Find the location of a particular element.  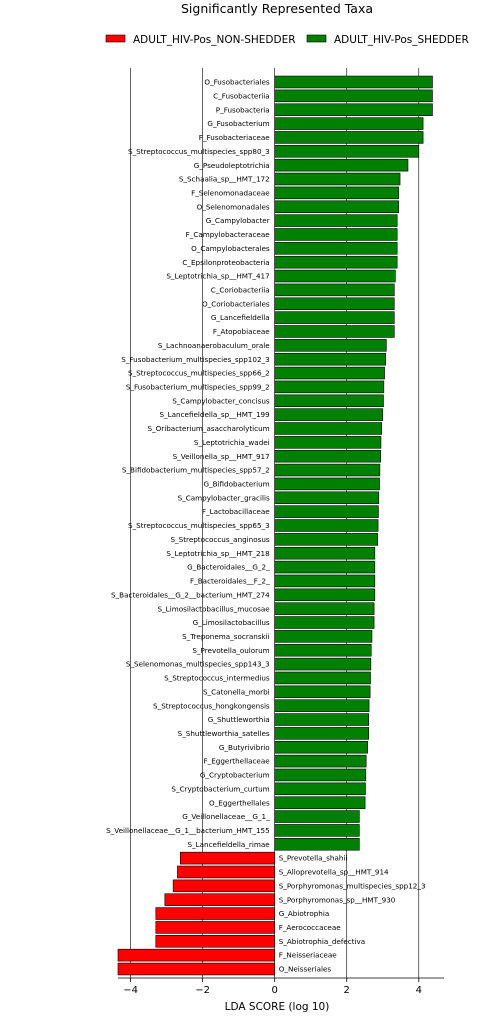

bar-label: S_Catonella_morbi is located at coordinates (236, 691).